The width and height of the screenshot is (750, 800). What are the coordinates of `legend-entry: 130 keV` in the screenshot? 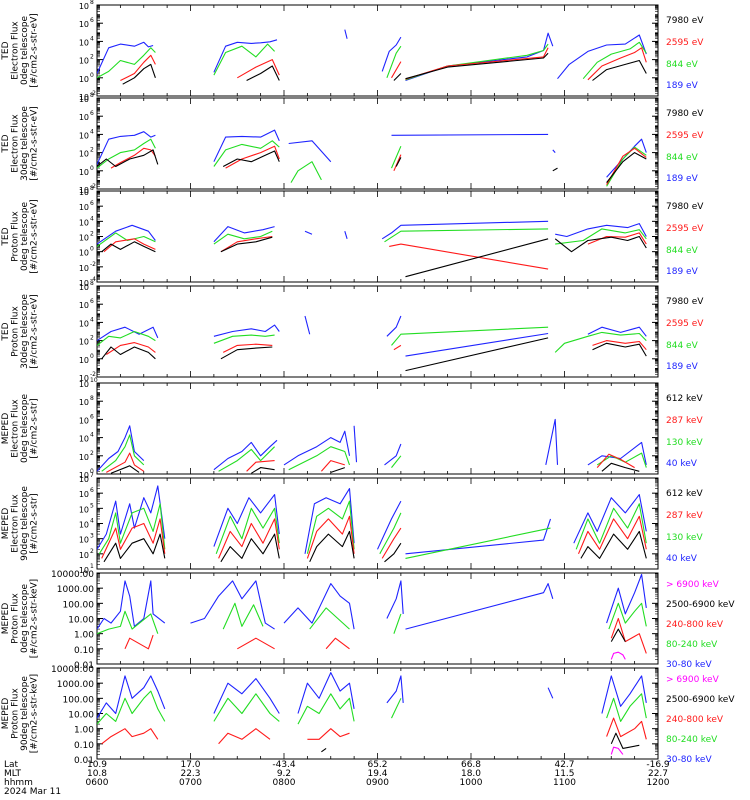 It's located at (684, 443).